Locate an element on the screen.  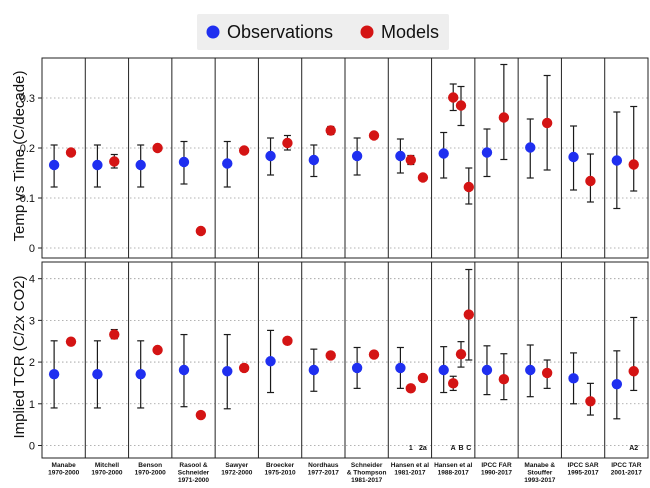
legend: Observations Models is located at coordinates (323, 32).